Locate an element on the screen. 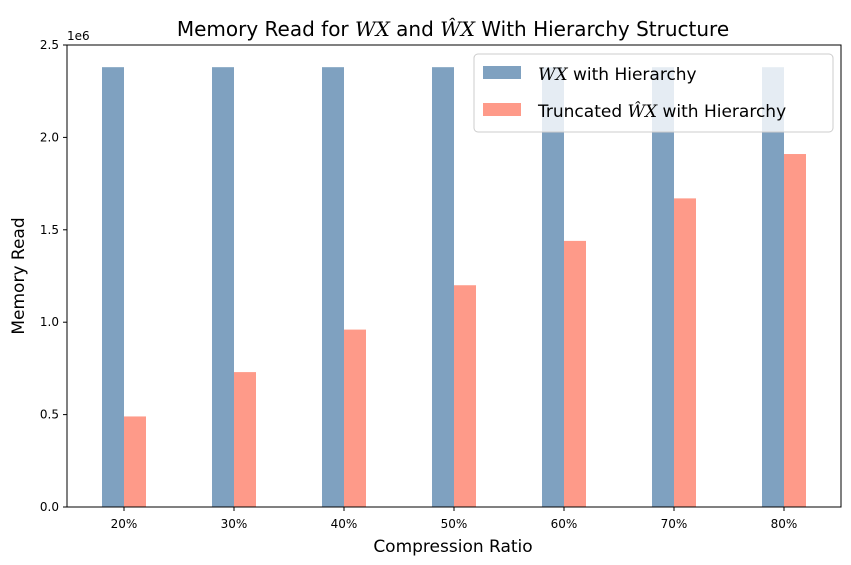 The image size is (851, 565). title-suffix: With Hierarchy Structure is located at coordinates (602, 29).